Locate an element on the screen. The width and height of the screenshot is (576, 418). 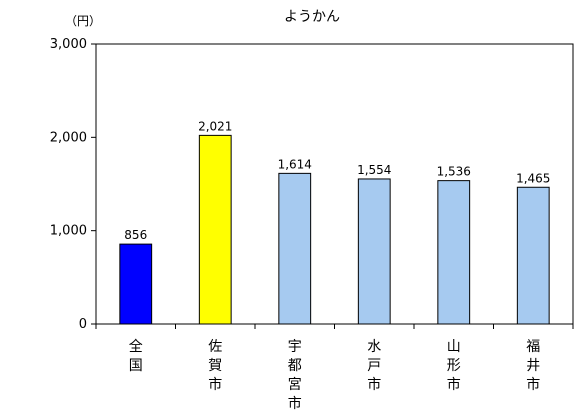
y-tick-label: 3,000 is located at coordinates (68, 44).